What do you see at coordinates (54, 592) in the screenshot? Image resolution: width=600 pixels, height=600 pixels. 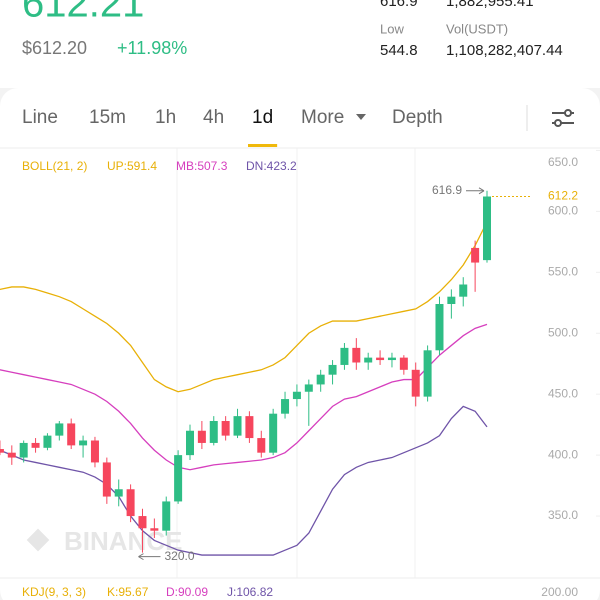 I see `sub-indicator-legend: KDJ(9, 3, 3)` at bounding box center [54, 592].